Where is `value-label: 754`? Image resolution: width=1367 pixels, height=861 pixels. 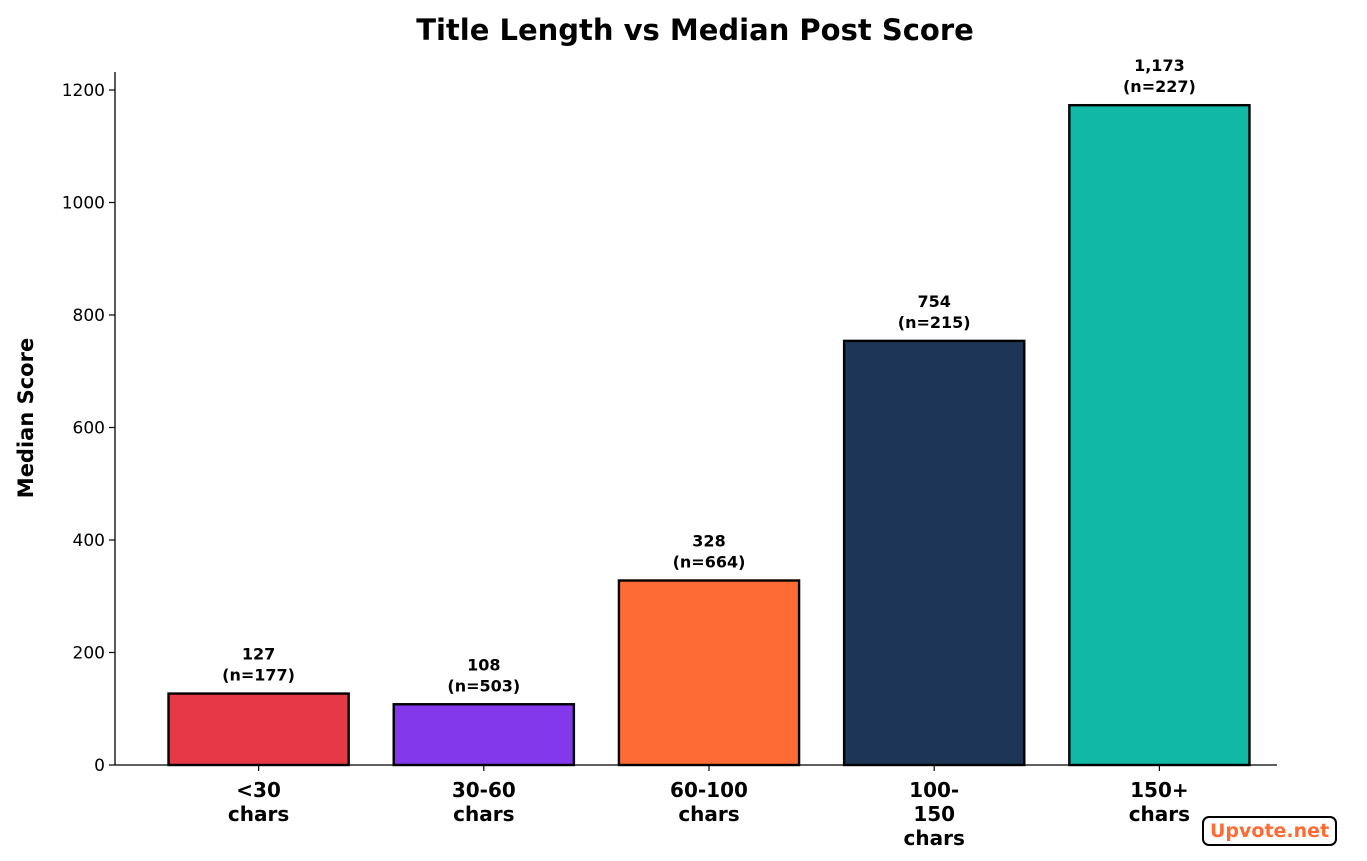
value-label: 754 is located at coordinates (933, 301).